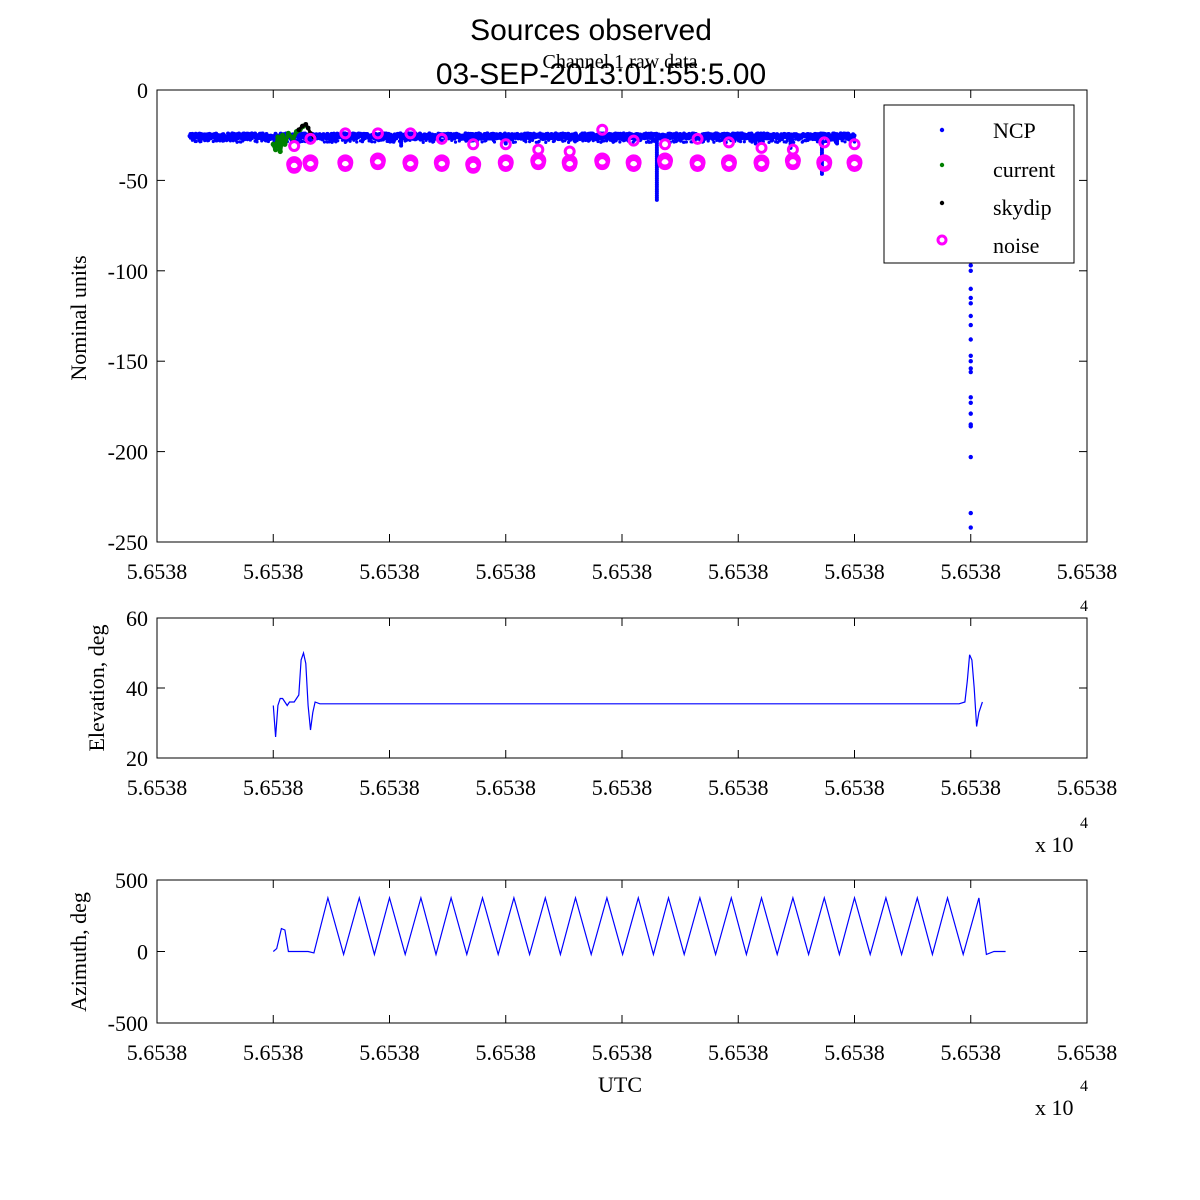 The image size is (1200, 1200). Describe the element at coordinates (1024, 169) in the screenshot. I see `legend-label-current: current` at that location.